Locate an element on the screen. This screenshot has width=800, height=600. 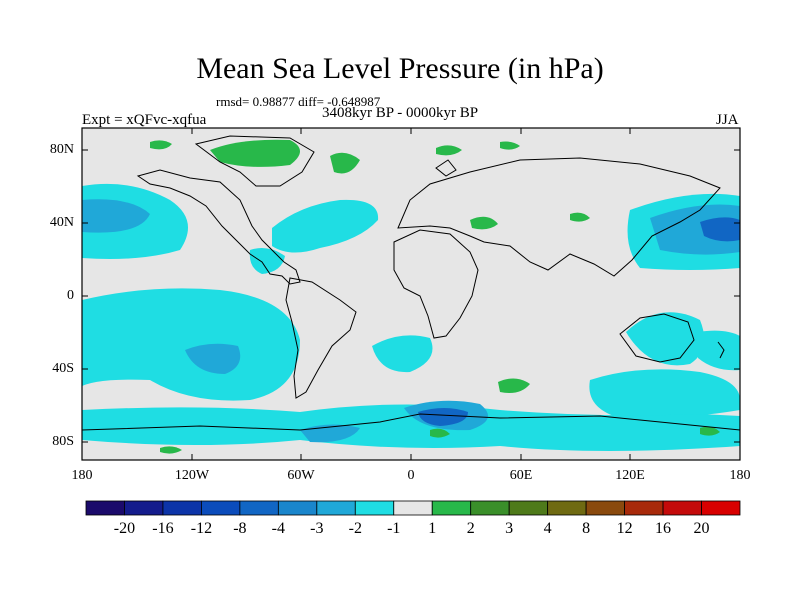
map-title: Mean Sea Level Pressure (in hPa) is located at coordinates (400, 68).